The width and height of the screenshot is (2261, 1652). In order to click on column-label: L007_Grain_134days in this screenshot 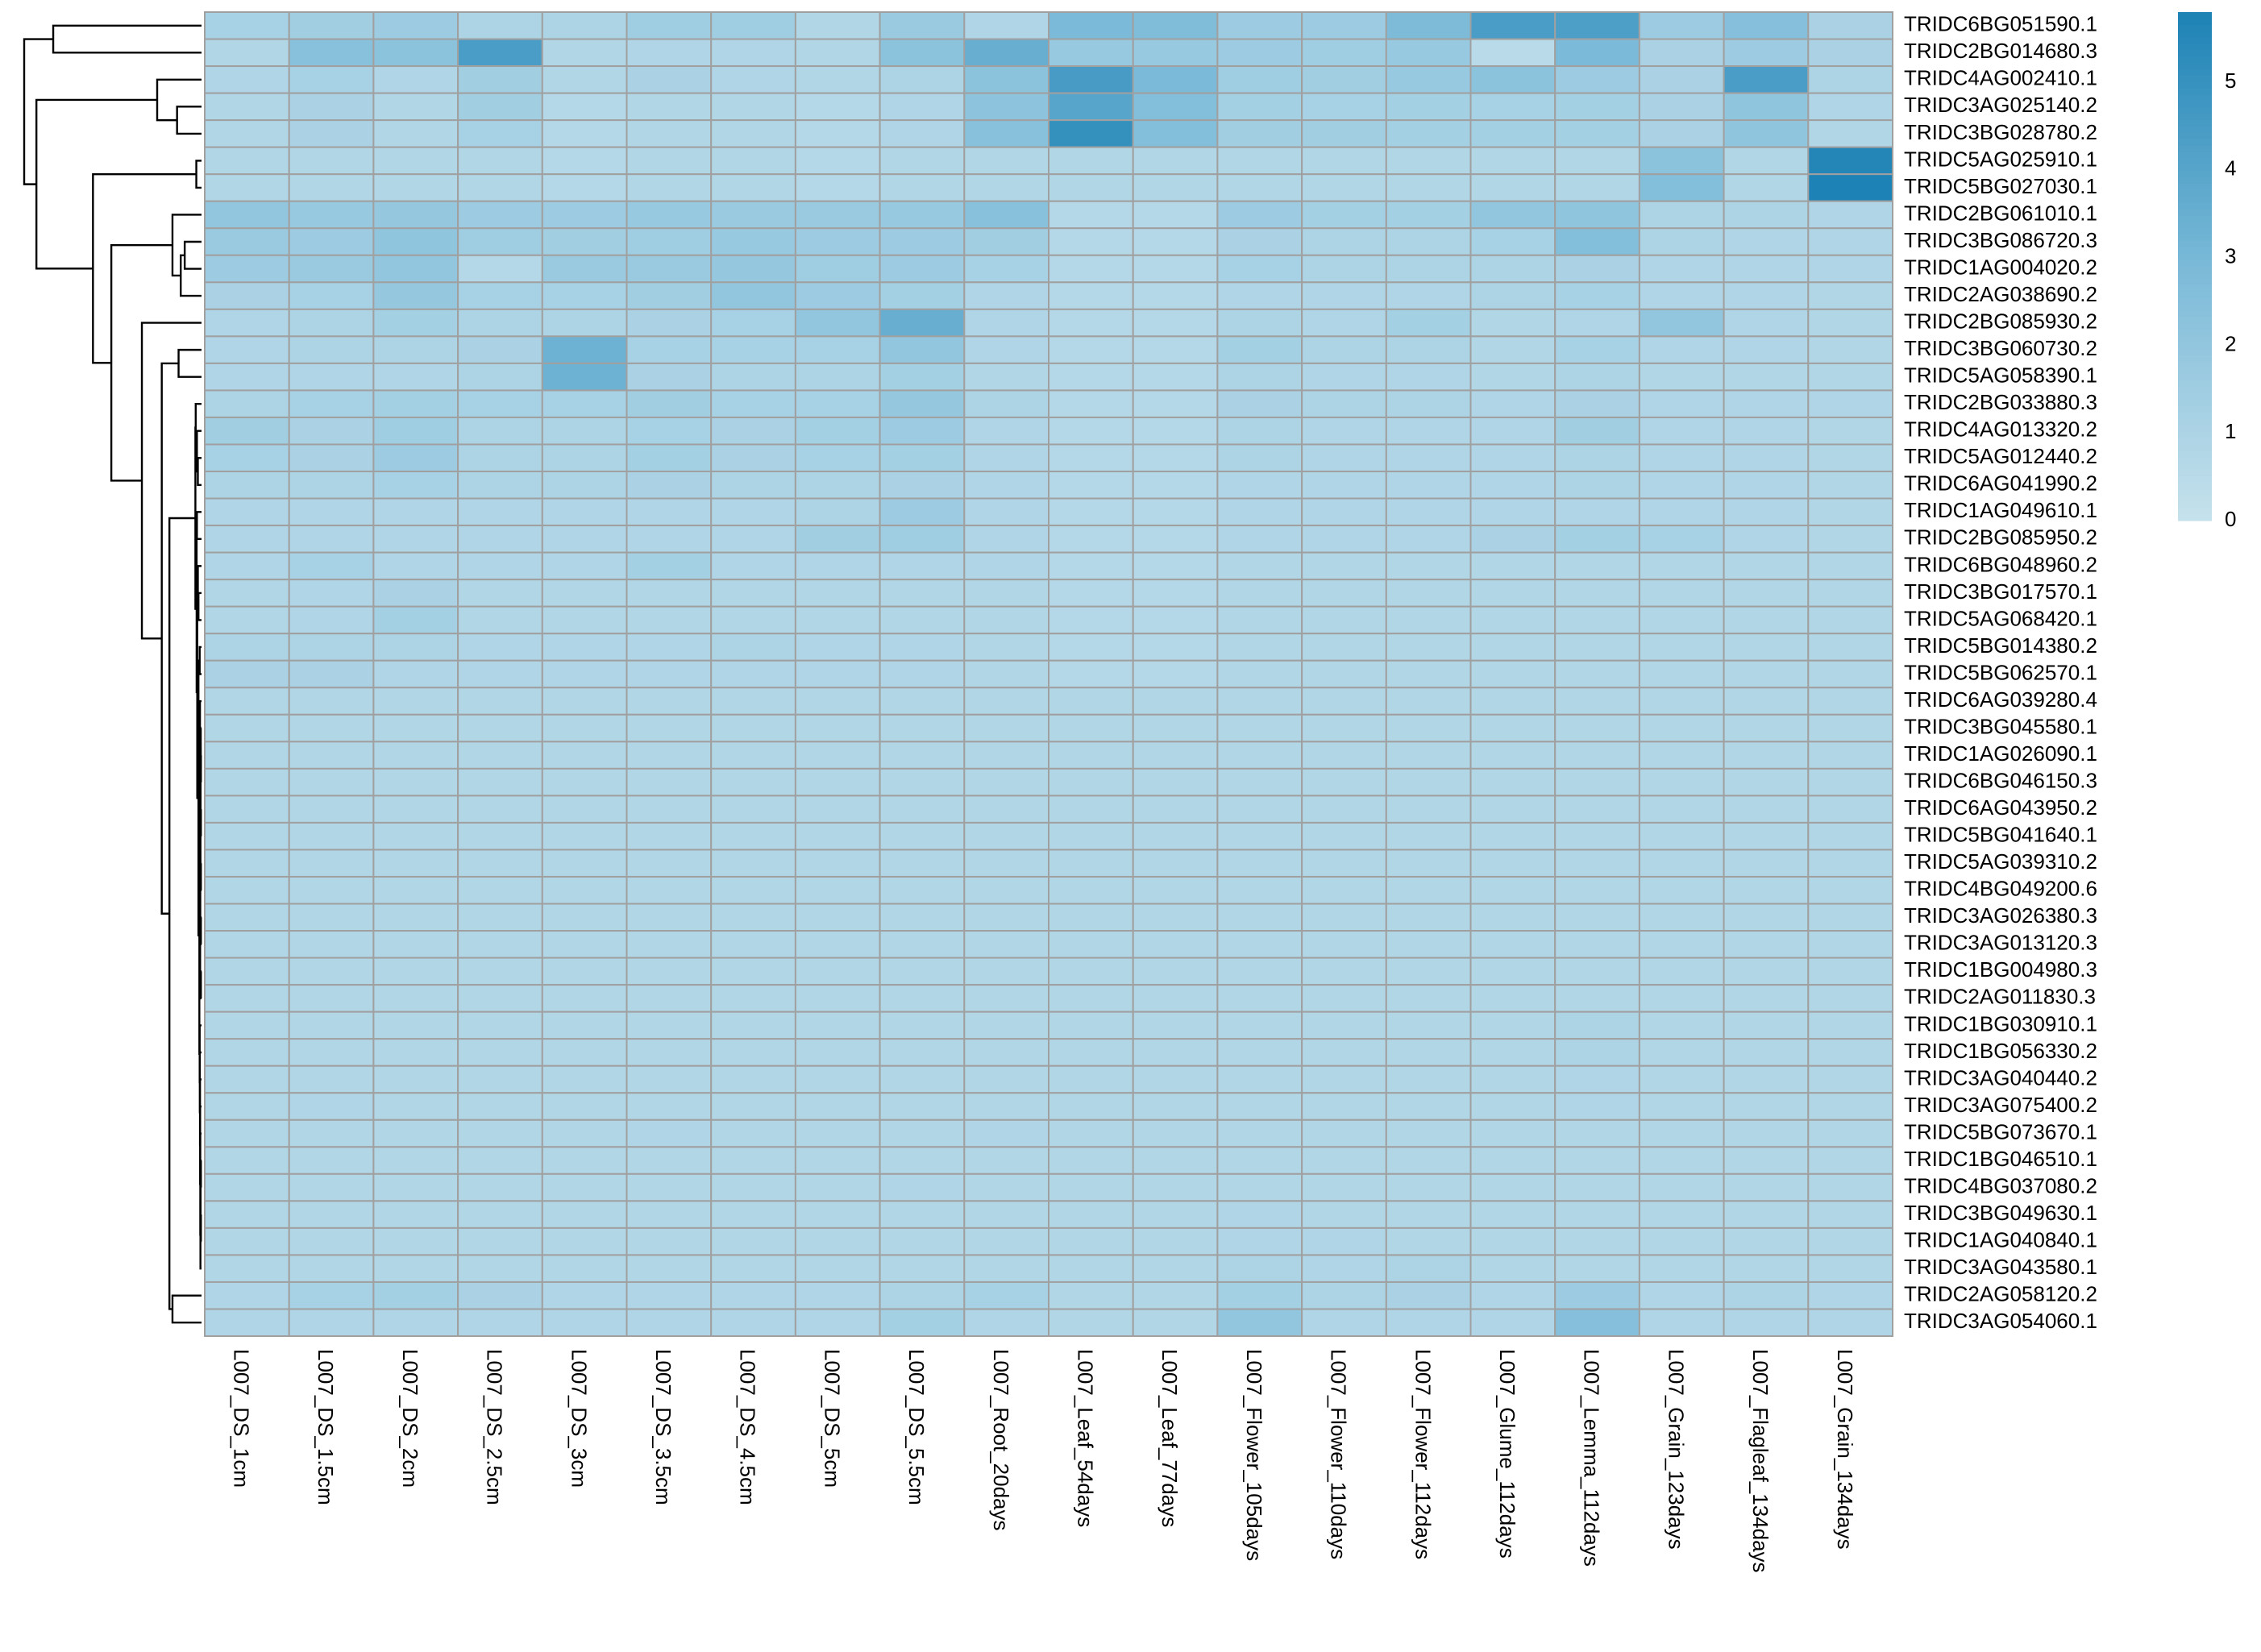, I will do `click(1845, 1449)`.